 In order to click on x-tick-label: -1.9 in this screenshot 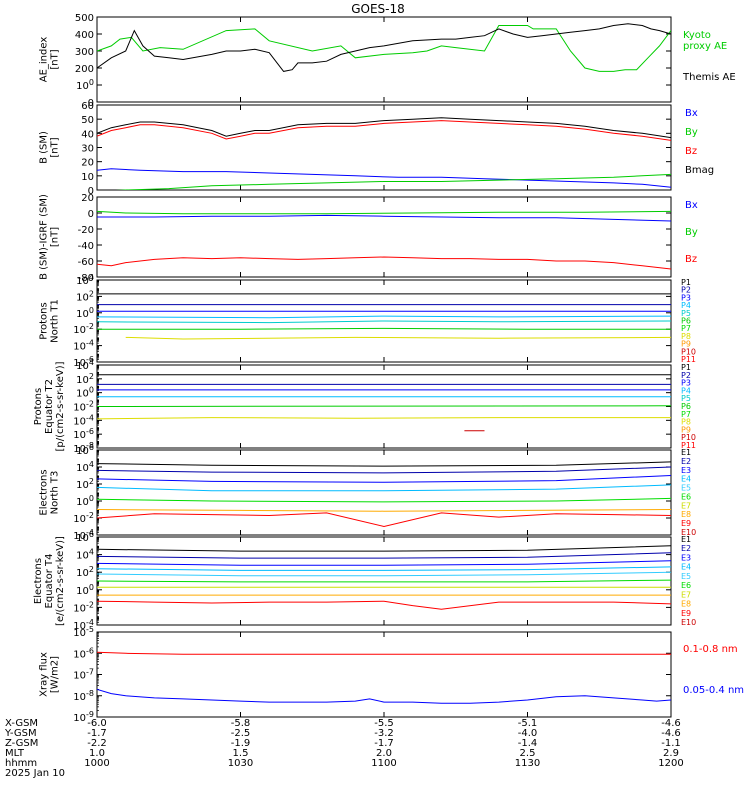, I will do `click(241, 743)`.